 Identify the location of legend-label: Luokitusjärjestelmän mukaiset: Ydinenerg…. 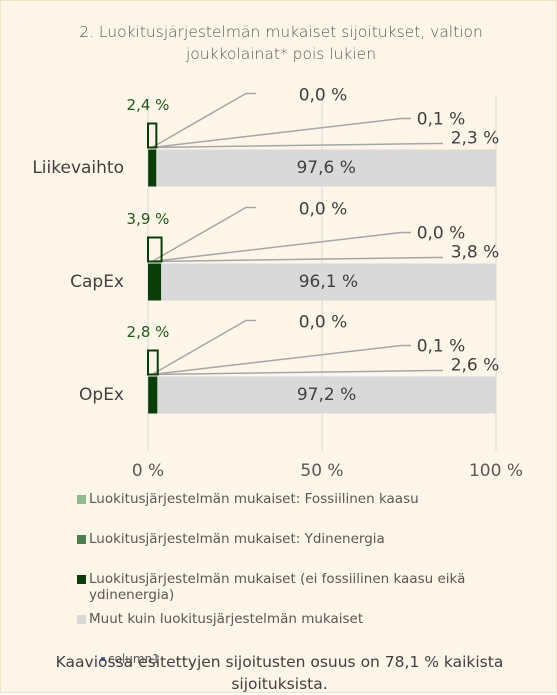
(237, 539).